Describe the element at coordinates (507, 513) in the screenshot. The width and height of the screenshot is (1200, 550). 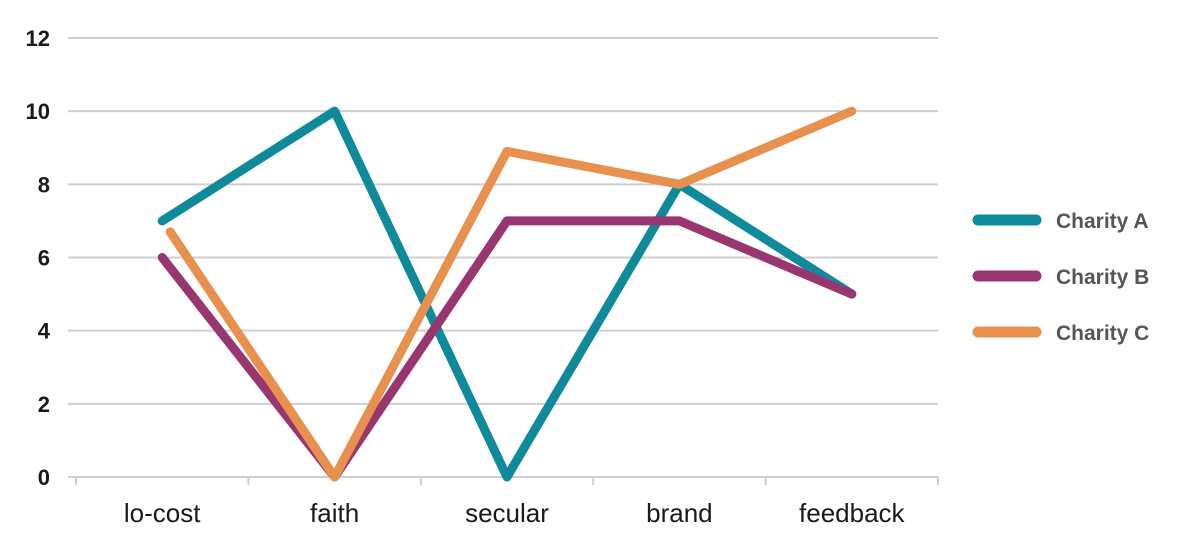
I see `x-tick-label: secular` at that location.